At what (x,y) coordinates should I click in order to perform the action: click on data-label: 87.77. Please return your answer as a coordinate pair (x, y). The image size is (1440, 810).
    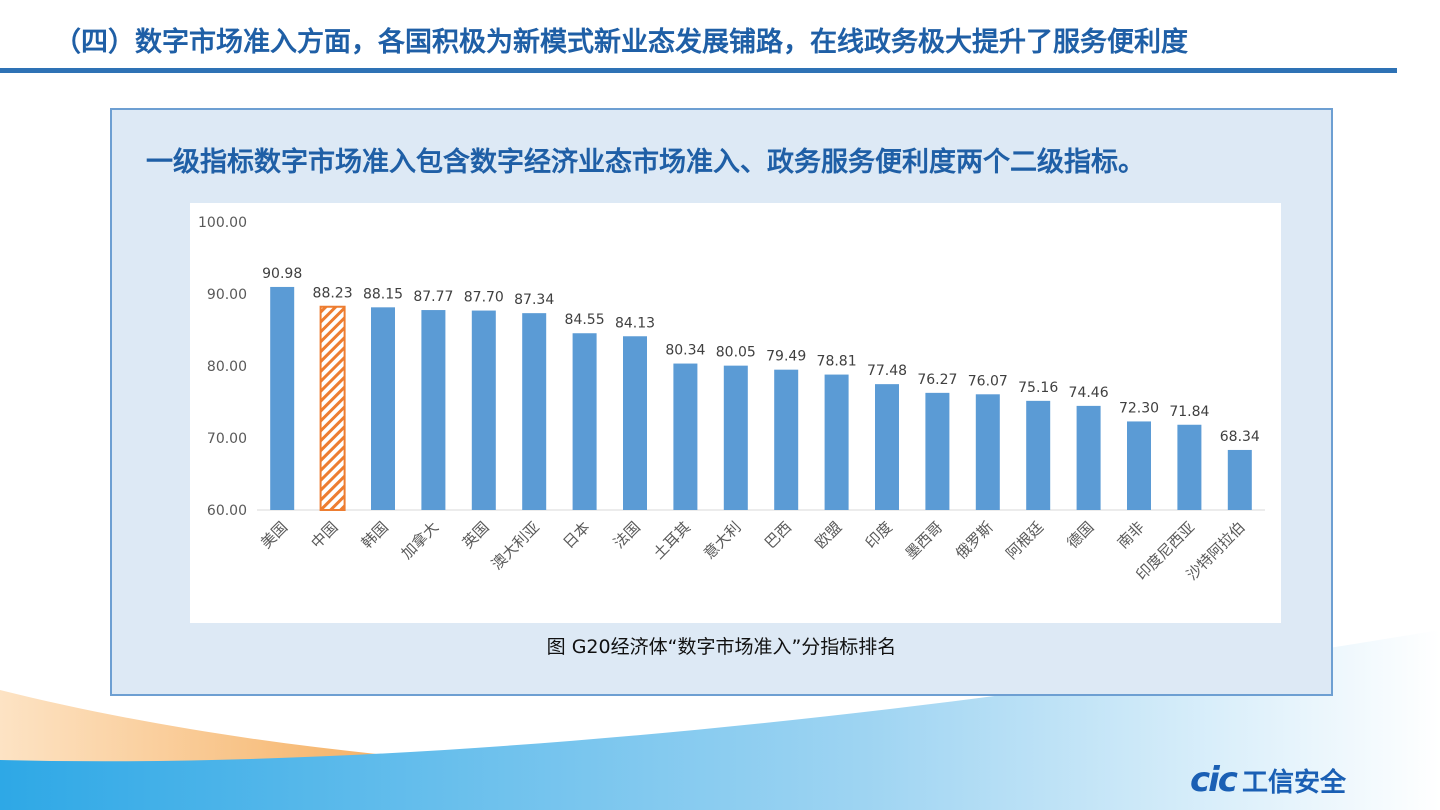
    Looking at the image, I should click on (433, 297).